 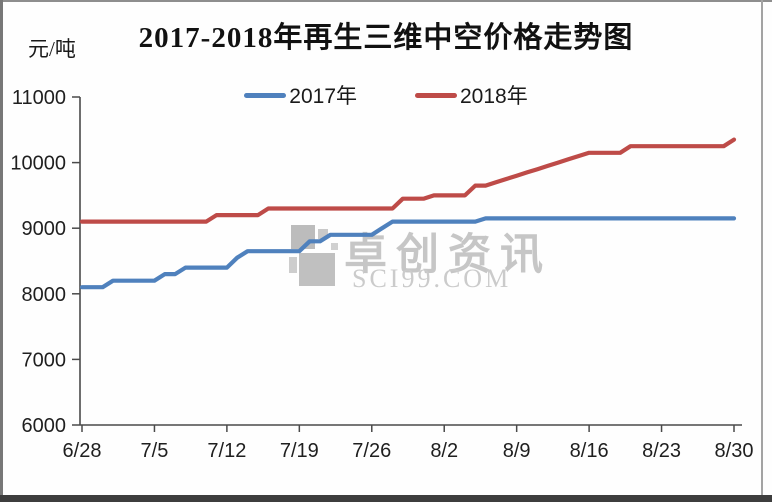 What do you see at coordinates (386, 1) in the screenshot?
I see `frame-border-top` at bounding box center [386, 1].